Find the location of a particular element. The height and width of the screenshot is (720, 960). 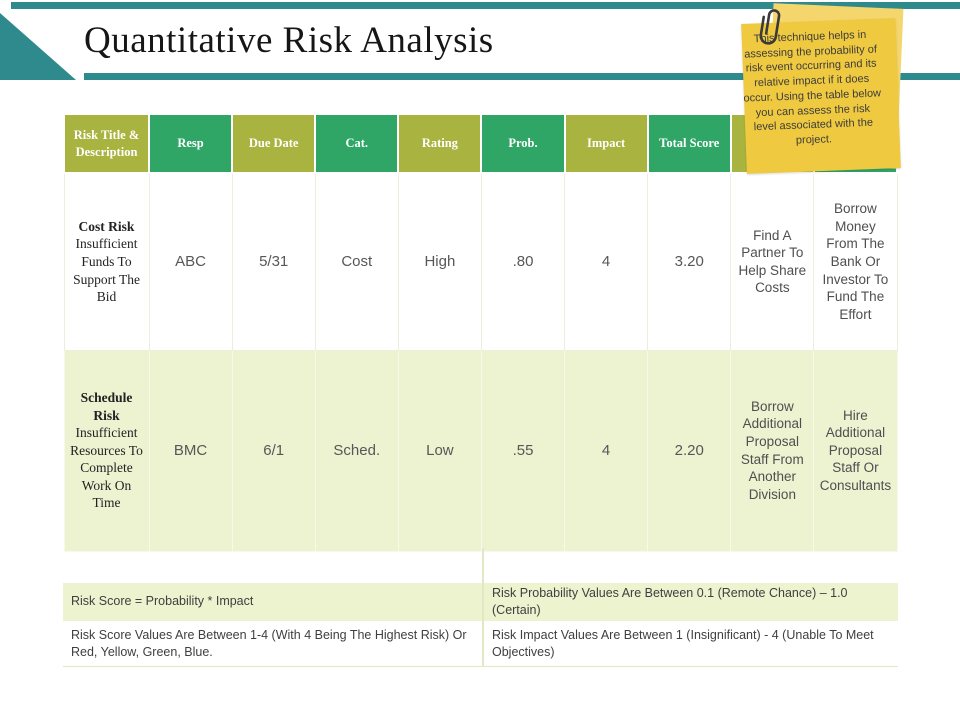

footnote-risk-score-formula: Risk Score = Probability * Impact is located at coordinates (273, 602).